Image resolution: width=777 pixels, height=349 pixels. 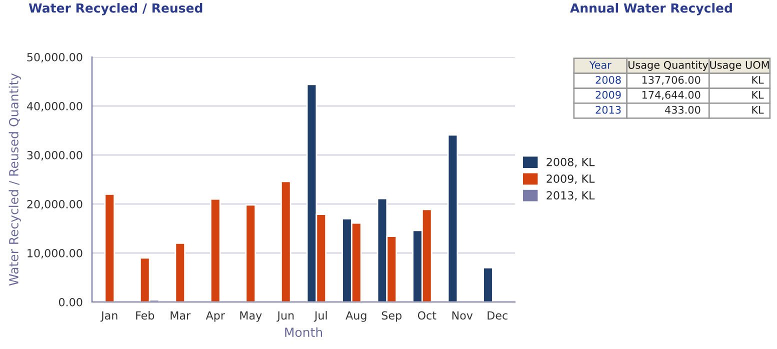 What do you see at coordinates (682, 110) in the screenshot?
I see `text: 433.00` at bounding box center [682, 110].